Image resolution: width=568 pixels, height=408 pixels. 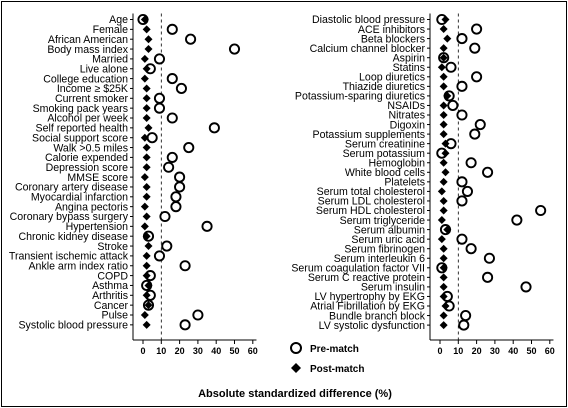 What do you see at coordinates (550, 351) in the screenshot?
I see `x-tick-label: 60` at bounding box center [550, 351].